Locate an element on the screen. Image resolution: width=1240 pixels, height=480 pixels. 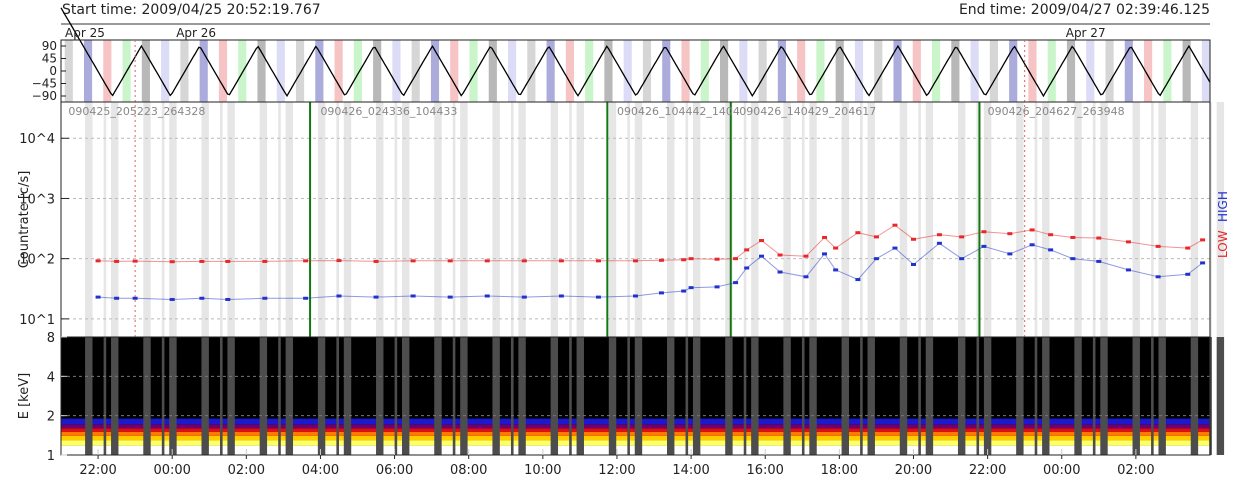
countrate-point-high is located at coordinates (98, 297).